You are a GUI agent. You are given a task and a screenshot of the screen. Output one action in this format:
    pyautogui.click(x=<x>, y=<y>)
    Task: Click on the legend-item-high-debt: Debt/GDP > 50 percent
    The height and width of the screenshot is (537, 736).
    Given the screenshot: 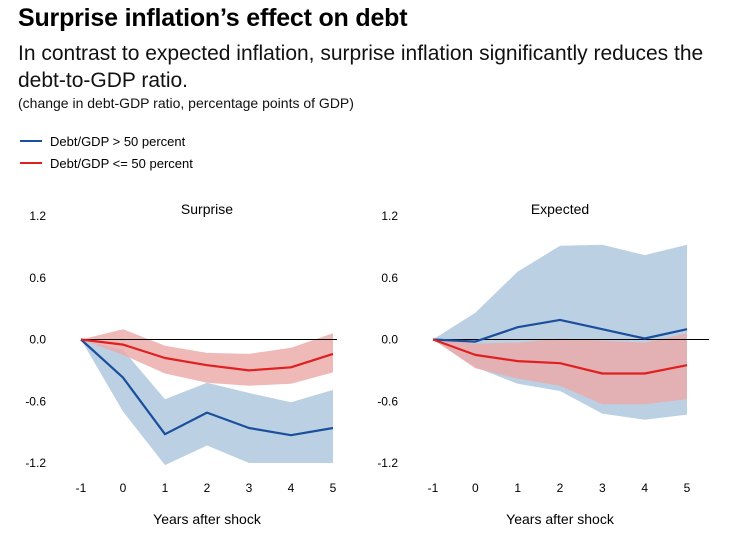 What is the action you would take?
    pyautogui.click(x=106, y=141)
    